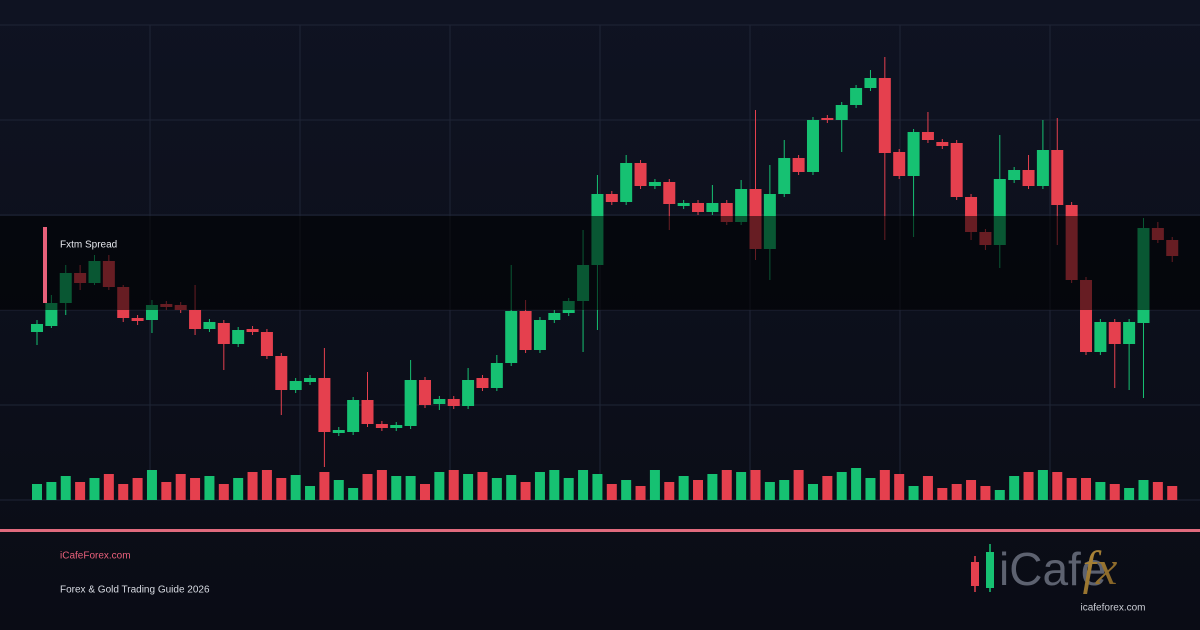  What do you see at coordinates (135, 590) in the screenshot?
I see `footer-subtitle: Forex & Gold Trading Guide 2026` at bounding box center [135, 590].